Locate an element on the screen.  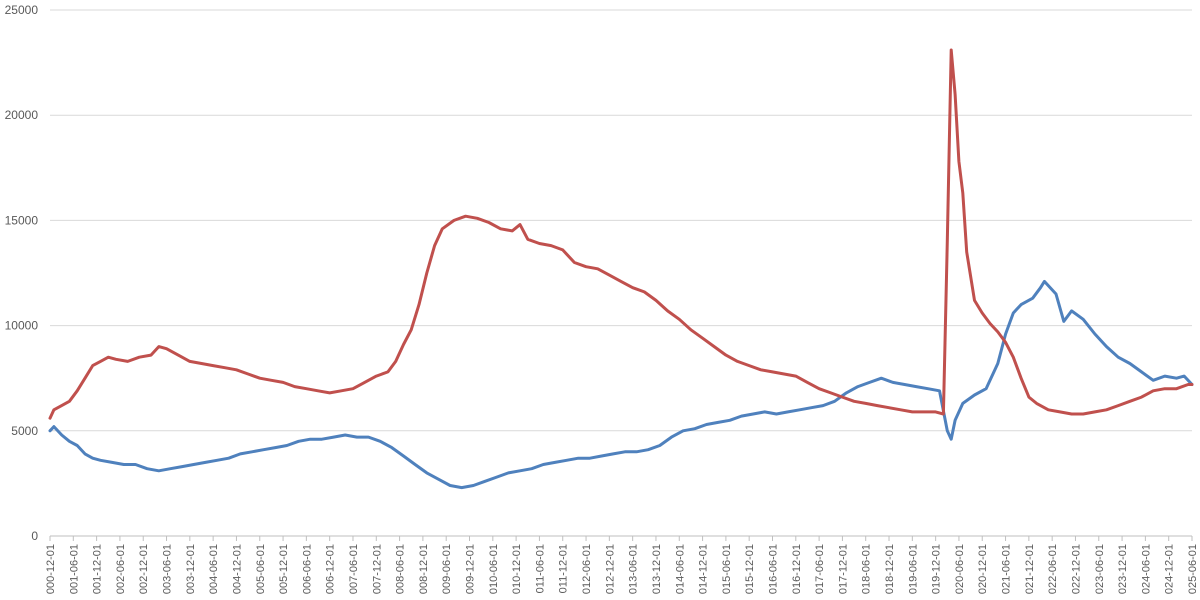
x-tick-label: 002-06-01 is located at coordinates (121, 569).